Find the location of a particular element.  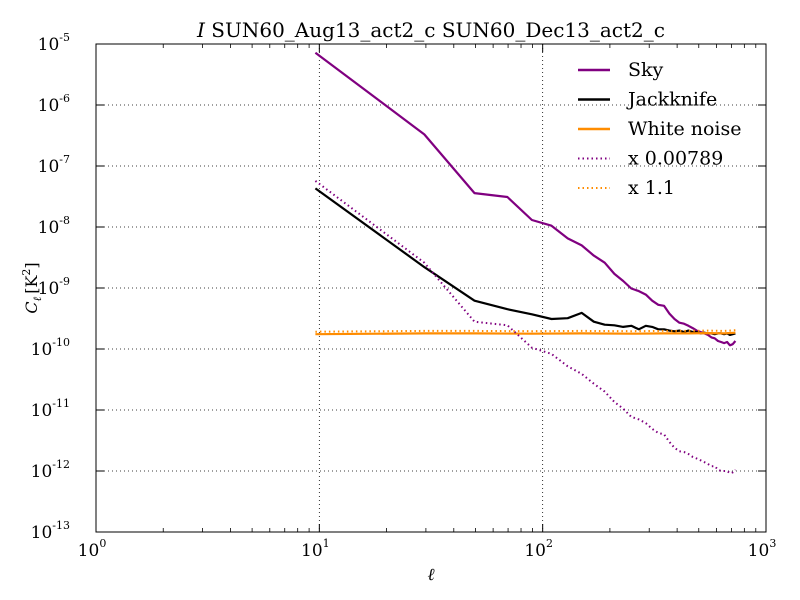

legend-label: White noise is located at coordinates (685, 129).